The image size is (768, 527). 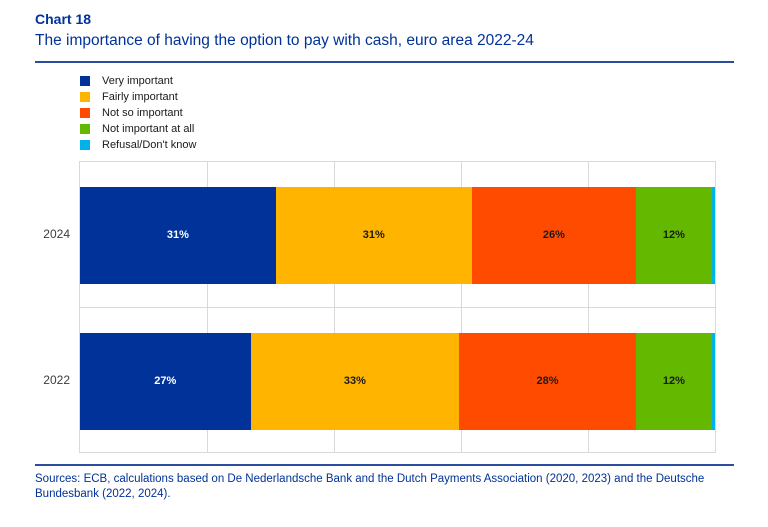 I want to click on legend-label: Very important, so click(x=137, y=80).